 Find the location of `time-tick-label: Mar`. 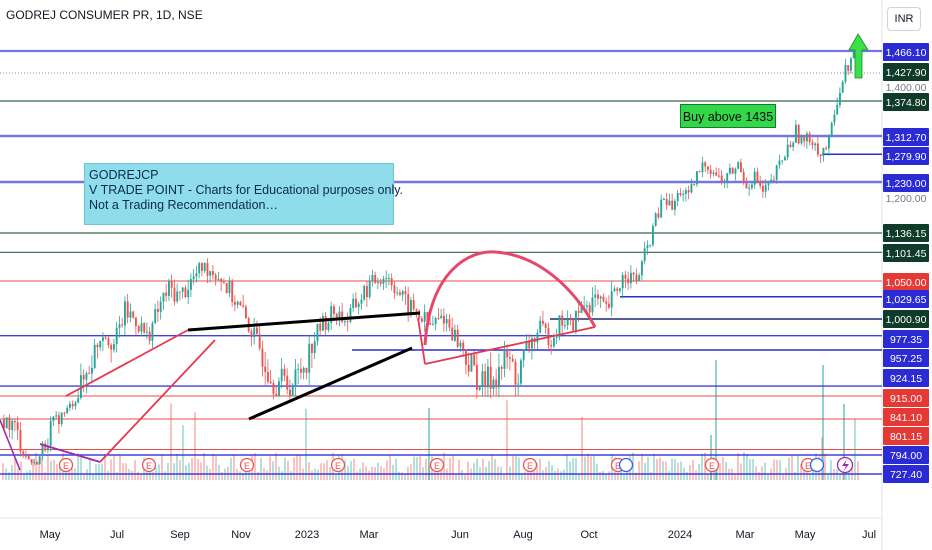

time-tick-label: Mar is located at coordinates (745, 535).